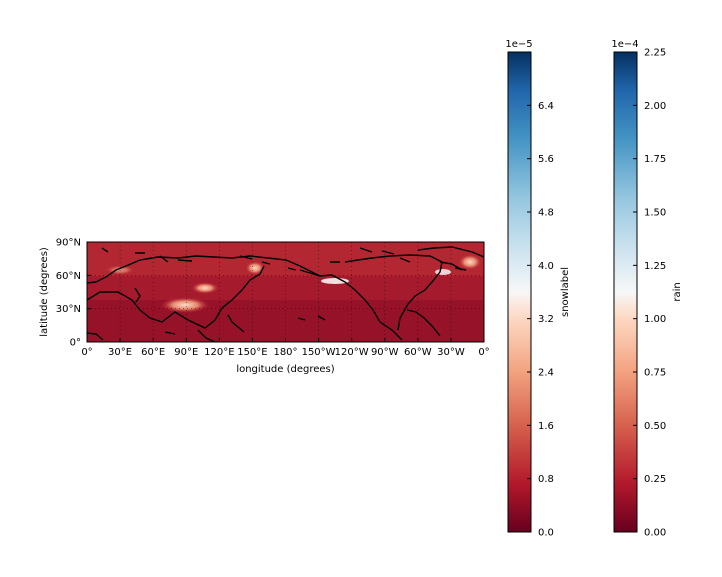  Describe the element at coordinates (75, 343) in the screenshot. I see `lat-tick-label: 0°` at that location.